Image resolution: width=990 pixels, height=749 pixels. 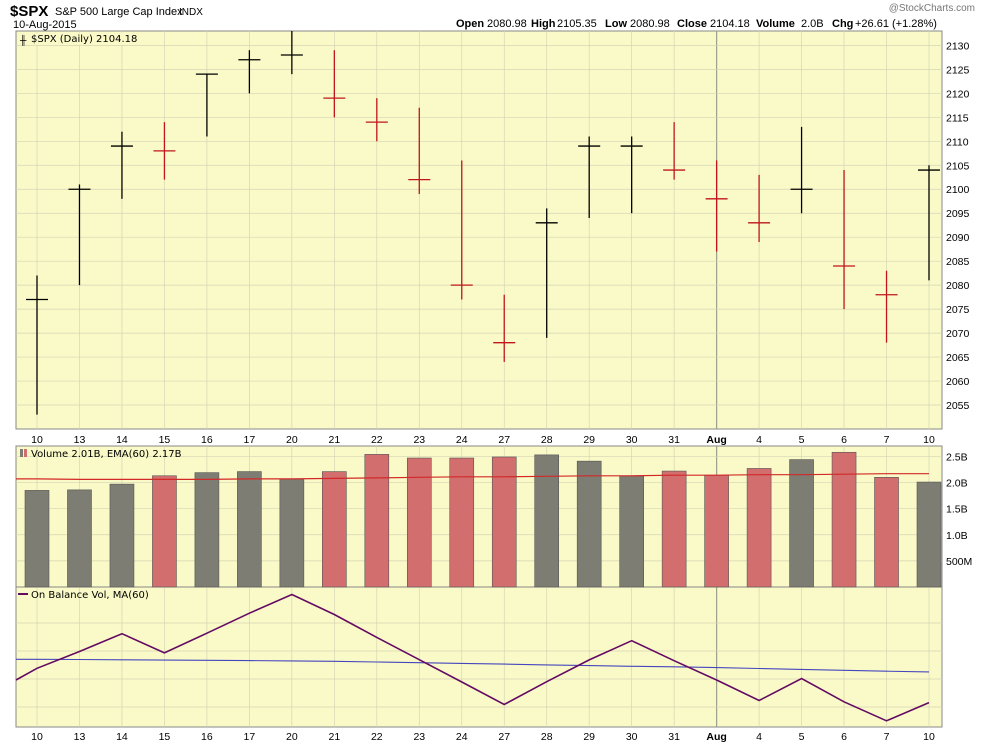 I want to click on y-tick-label: 2085, so click(x=958, y=262).